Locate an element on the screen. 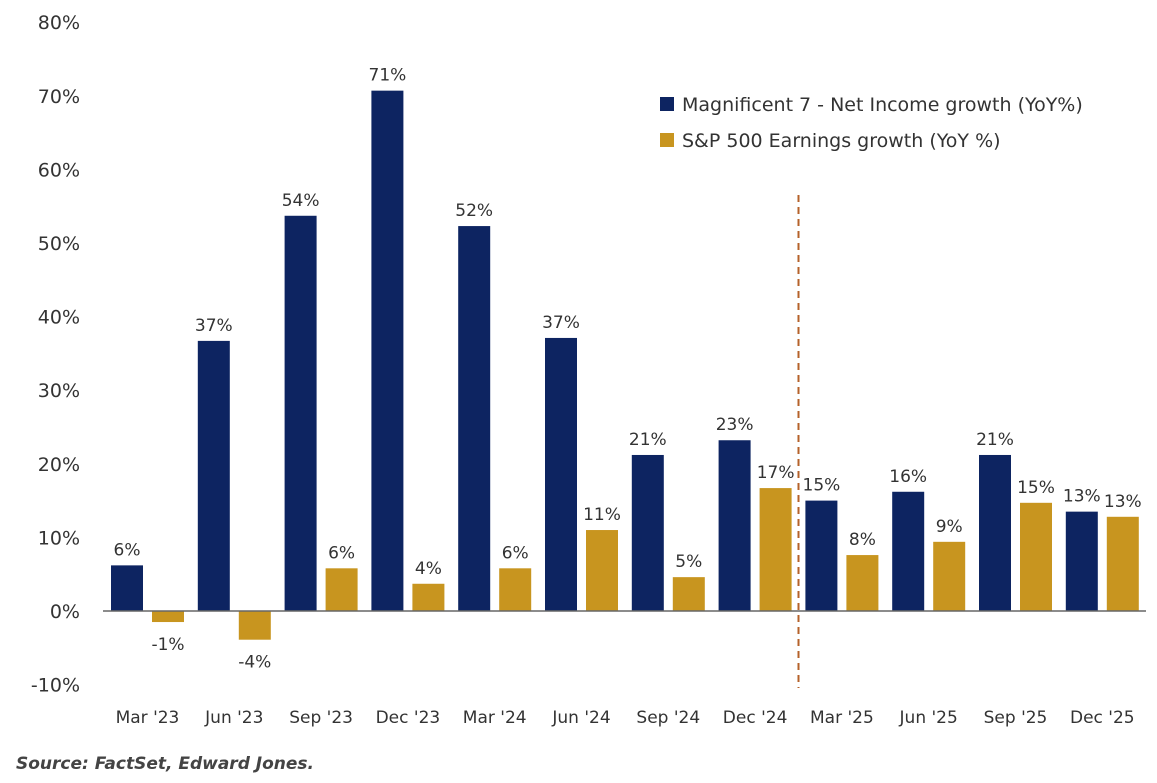 The height and width of the screenshot is (783, 1157). data-label: 9% is located at coordinates (949, 527).